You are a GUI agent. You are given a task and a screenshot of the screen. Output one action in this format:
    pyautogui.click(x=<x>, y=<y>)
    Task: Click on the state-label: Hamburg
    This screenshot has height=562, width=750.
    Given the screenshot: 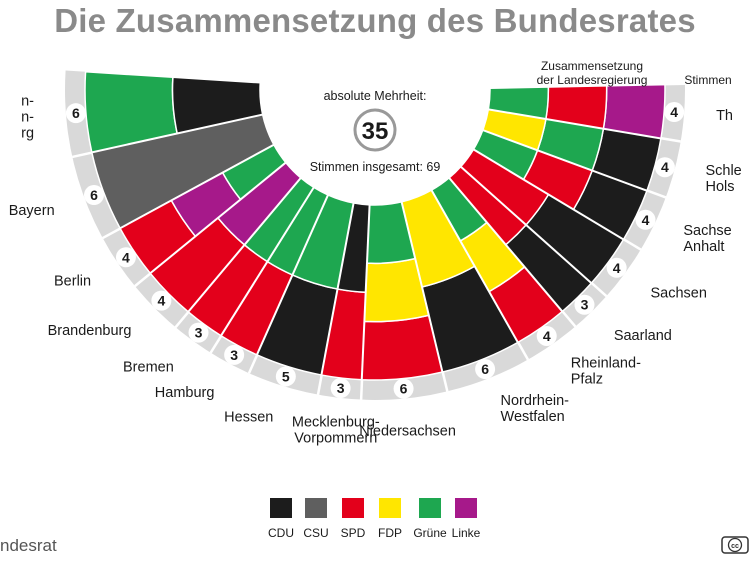 What is the action you would take?
    pyautogui.click(x=185, y=393)
    